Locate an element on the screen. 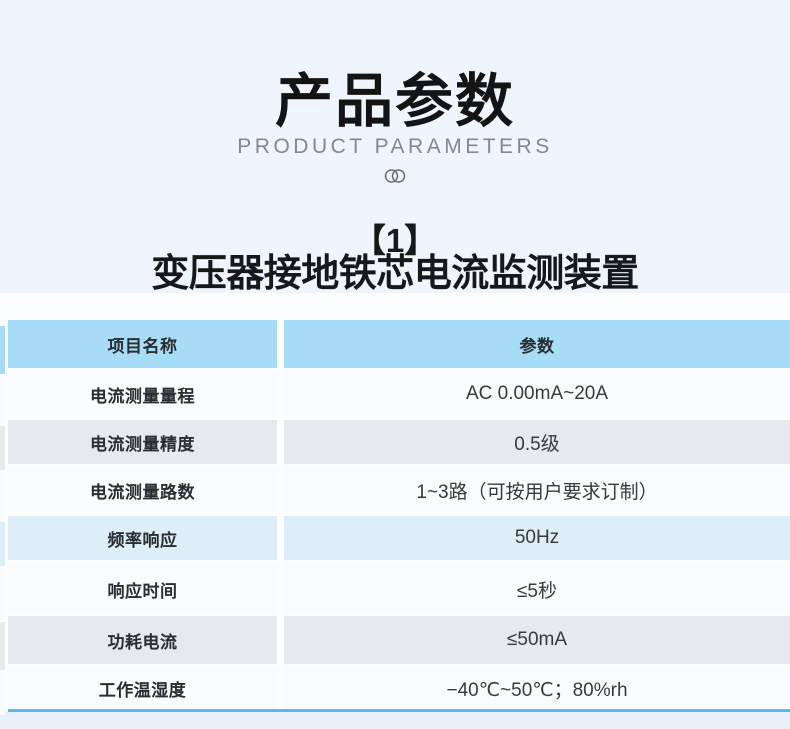 The image size is (790, 729). overlapping-circles-icon is located at coordinates (395, 176).